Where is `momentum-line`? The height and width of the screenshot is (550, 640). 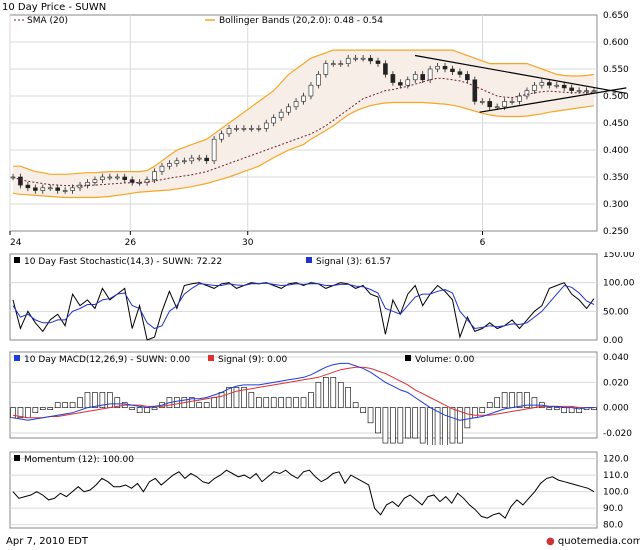
momentum-line is located at coordinates (303, 494).